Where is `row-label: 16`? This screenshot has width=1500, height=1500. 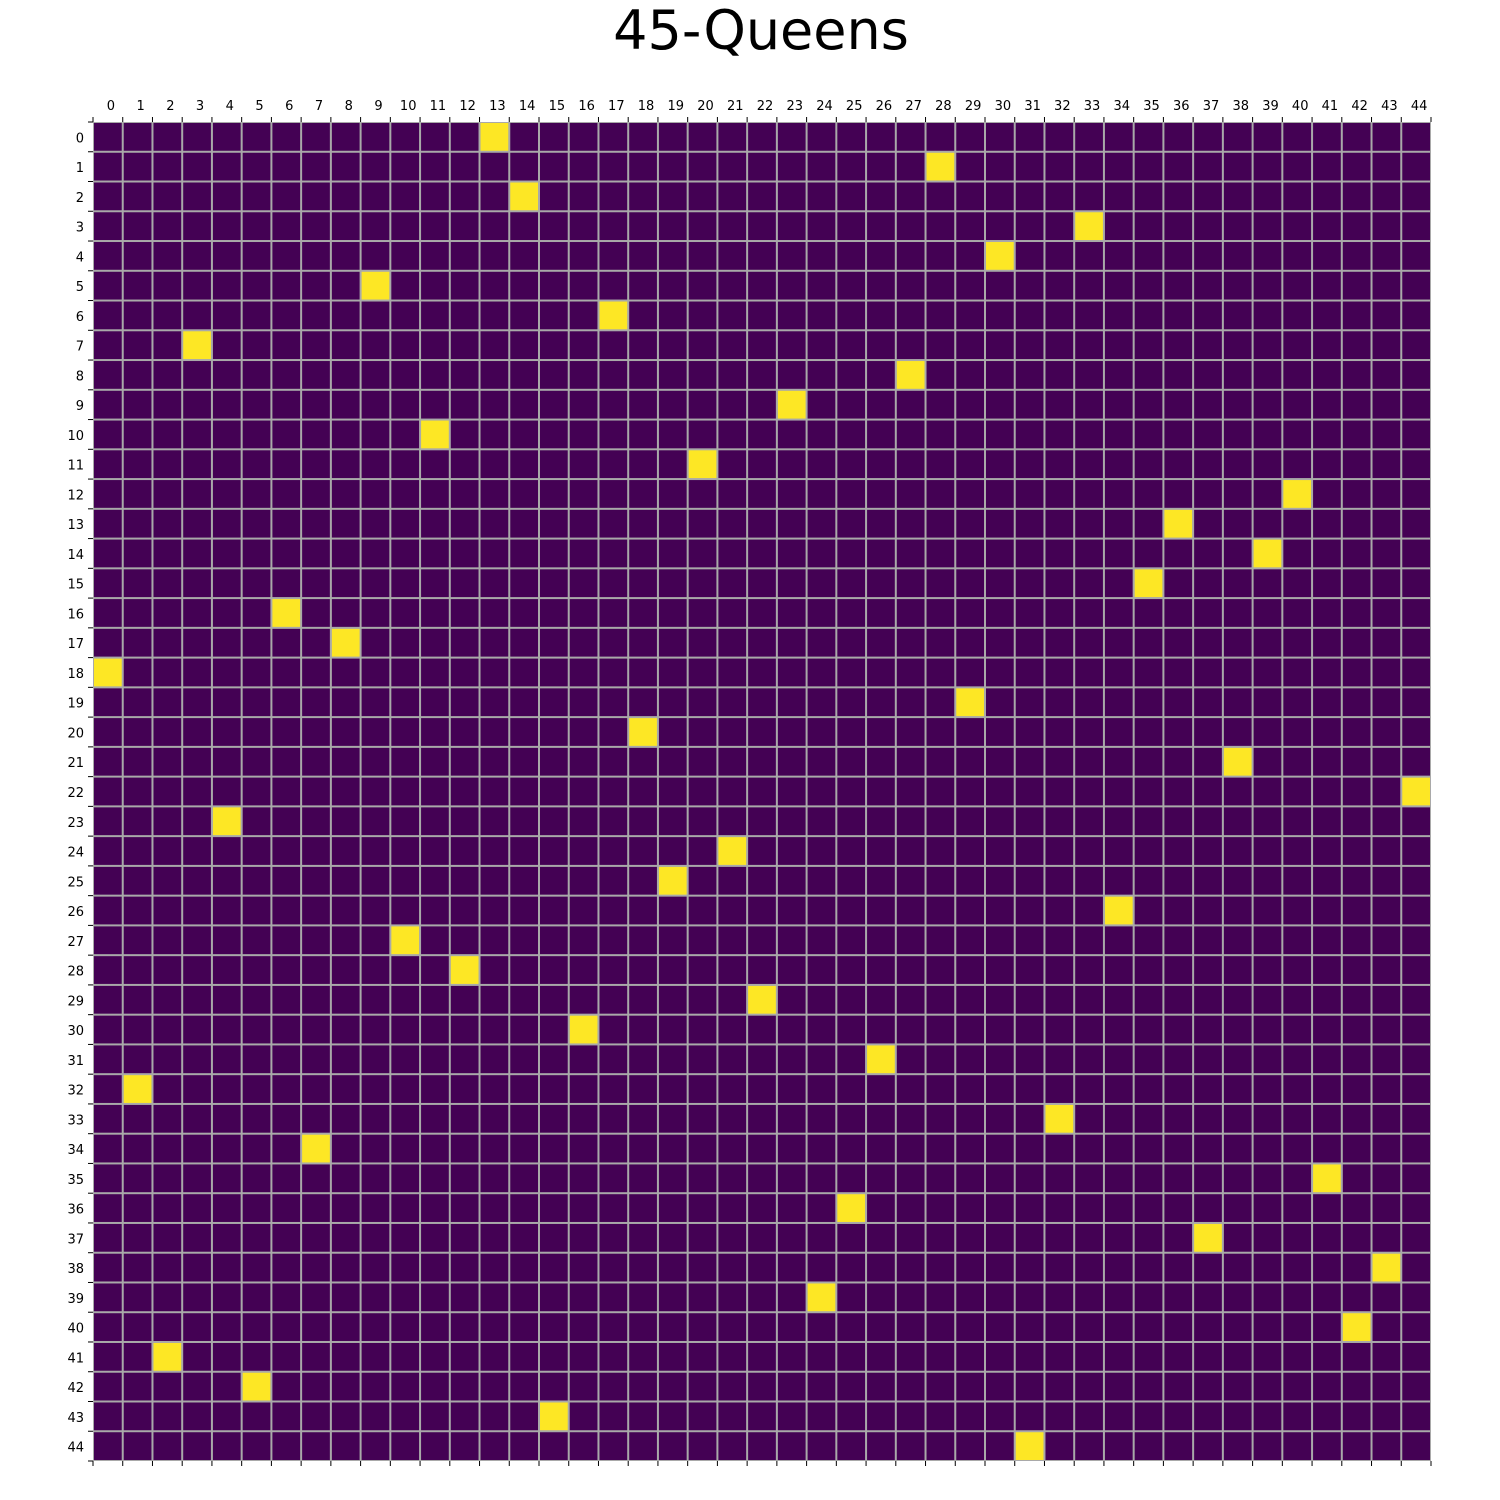 row-label: 16 is located at coordinates (75, 614).